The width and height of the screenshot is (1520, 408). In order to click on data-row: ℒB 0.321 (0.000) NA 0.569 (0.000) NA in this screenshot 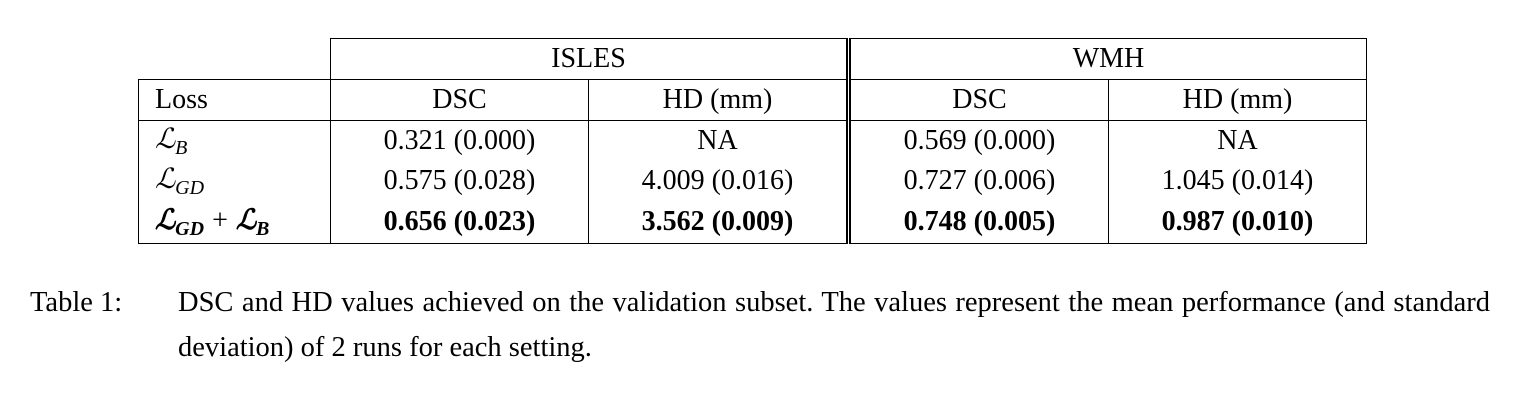, I will do `click(752, 140)`.